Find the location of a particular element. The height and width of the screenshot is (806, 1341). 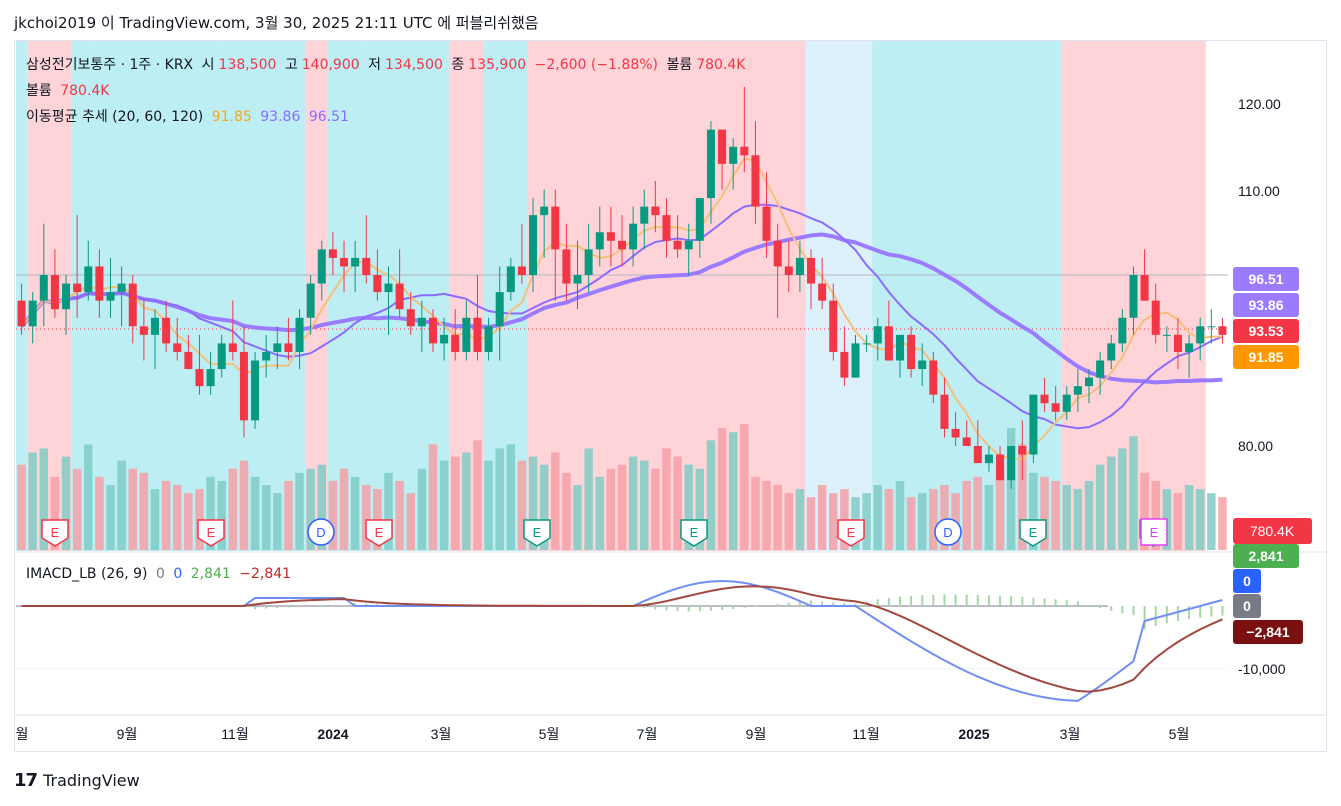

ma-legend: 이동평균 추세 (20, 60, 120) 91.85 93.86 96.51 is located at coordinates (189, 116).